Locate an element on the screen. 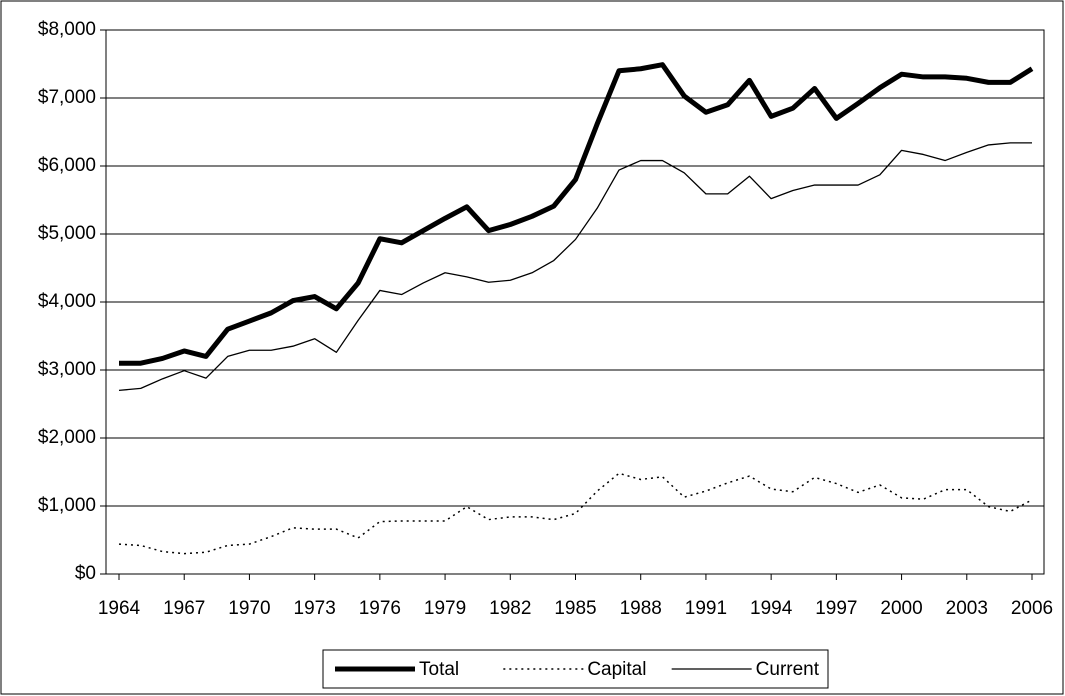  y-tick-label: $2,000 is located at coordinates (67, 437).